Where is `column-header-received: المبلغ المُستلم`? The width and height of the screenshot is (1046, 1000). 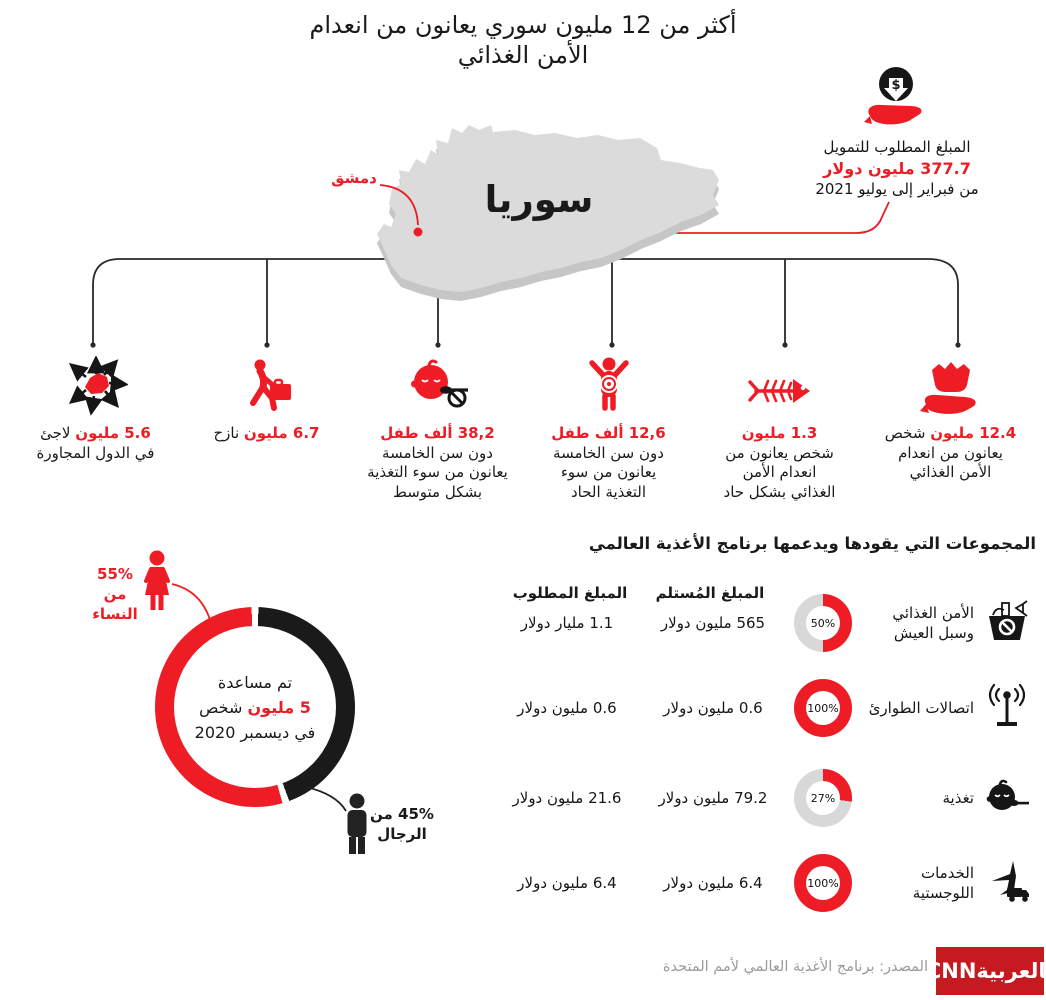
column-header-received: المبلغ المُستلم is located at coordinates (710, 593).